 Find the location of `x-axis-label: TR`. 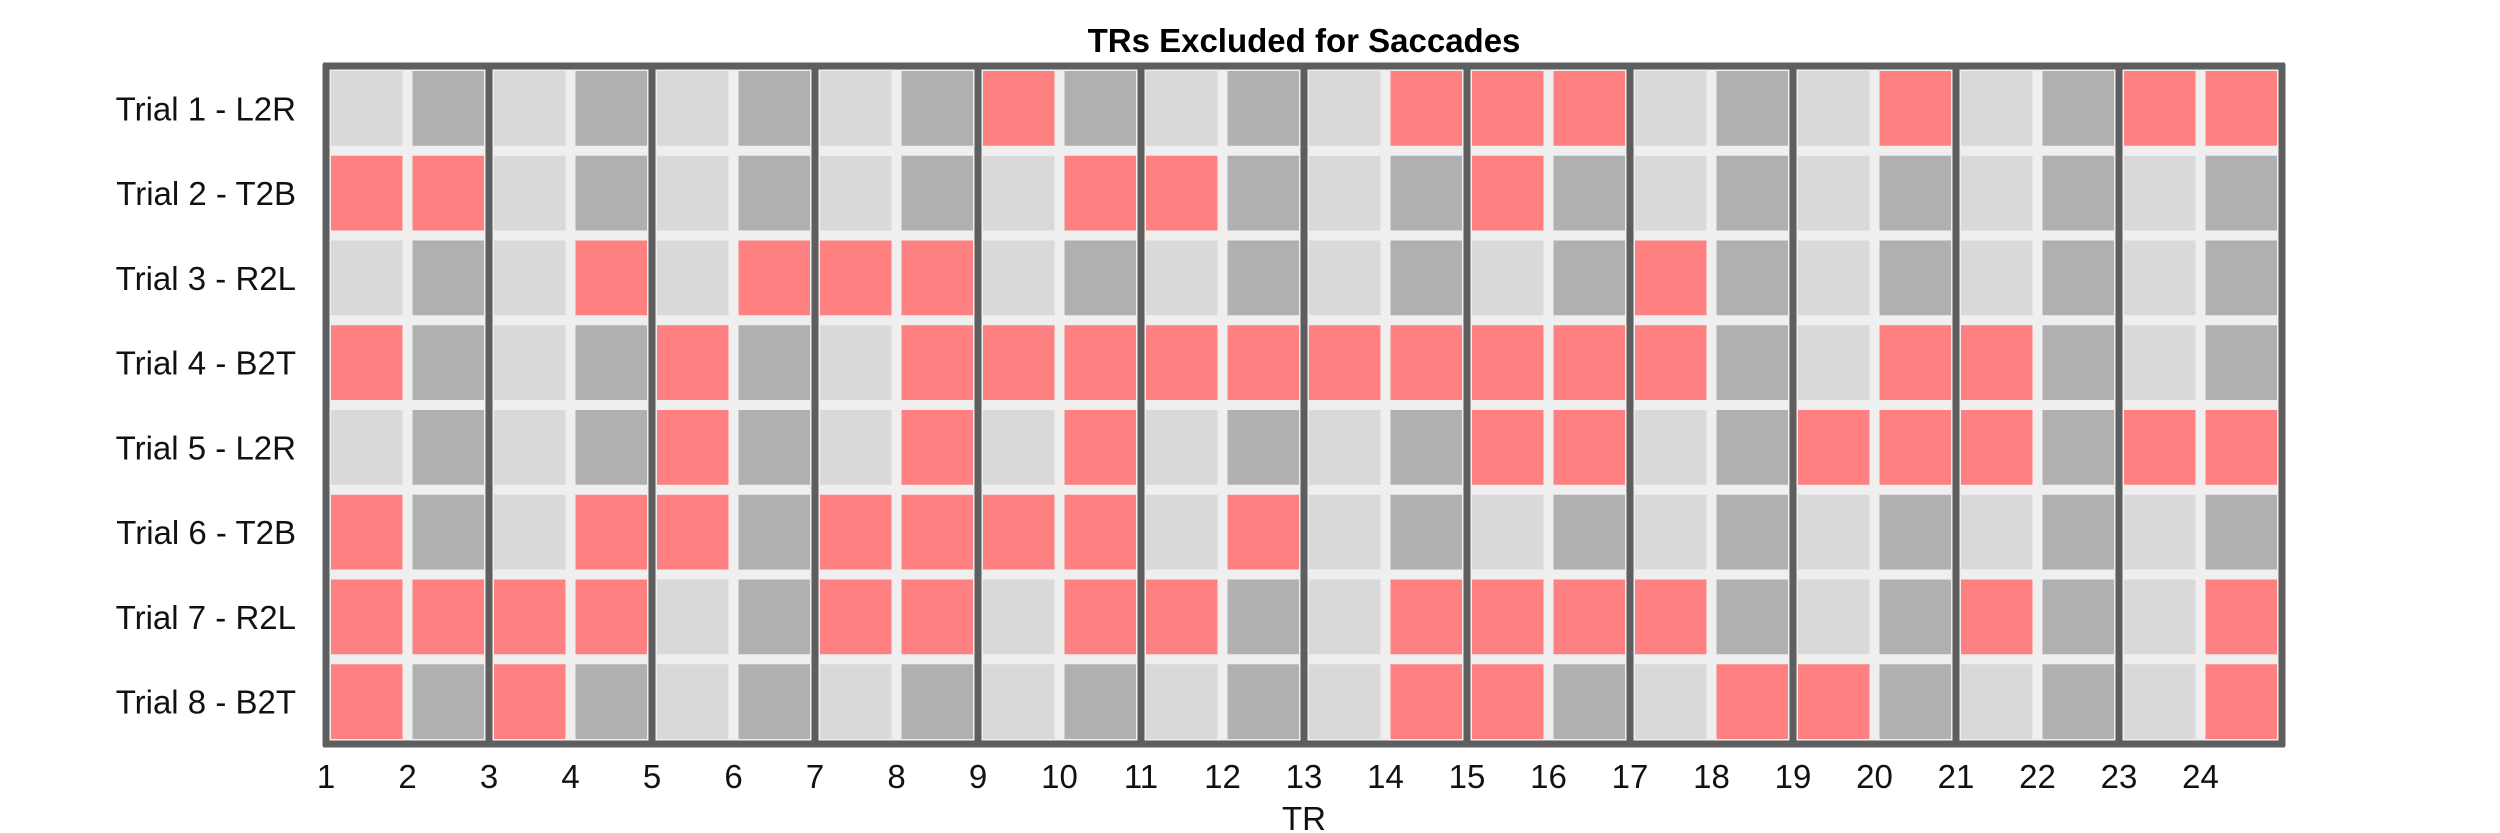

x-axis-label: TR is located at coordinates (1304, 816).